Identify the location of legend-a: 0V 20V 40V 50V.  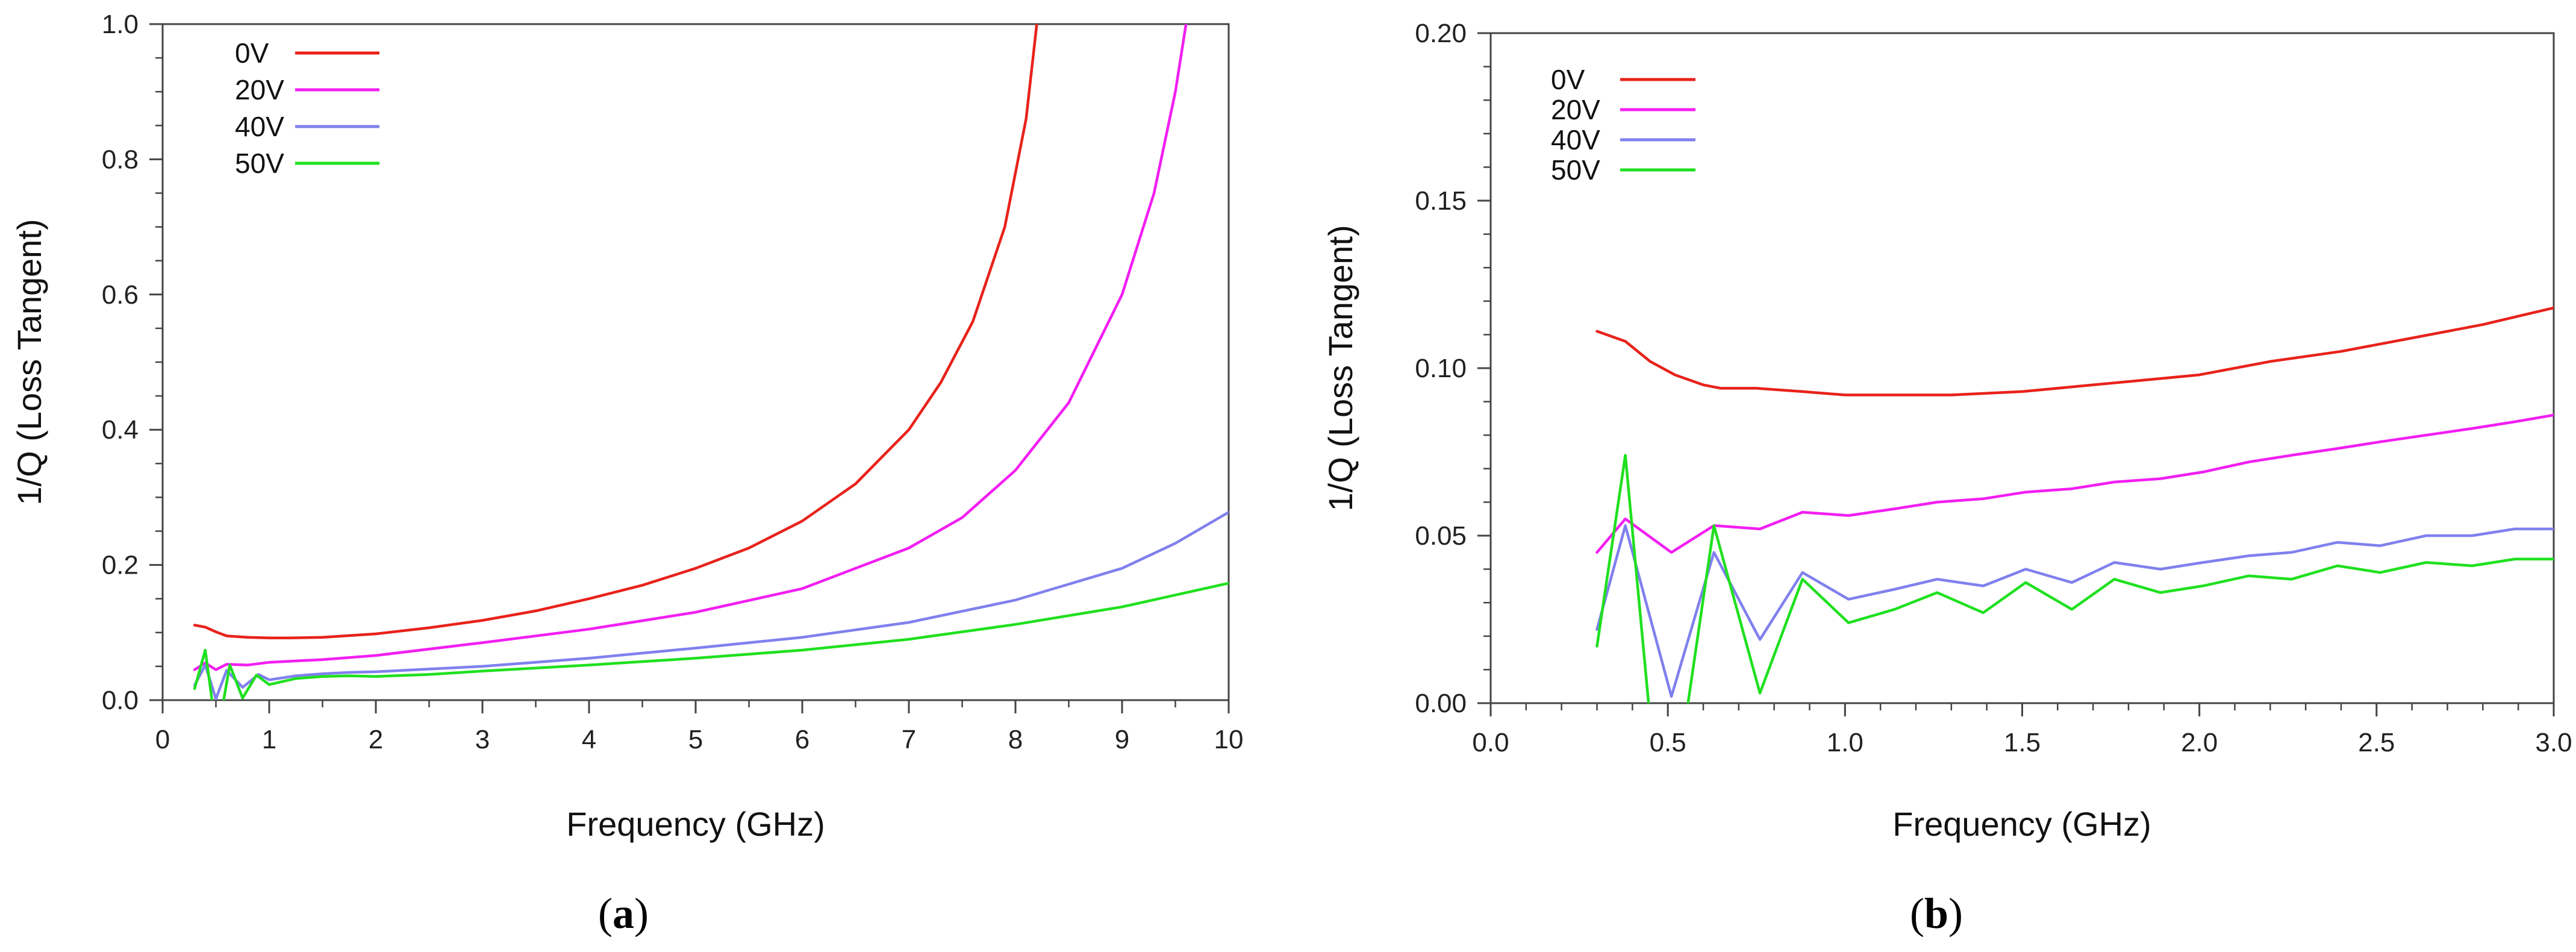
(307, 108).